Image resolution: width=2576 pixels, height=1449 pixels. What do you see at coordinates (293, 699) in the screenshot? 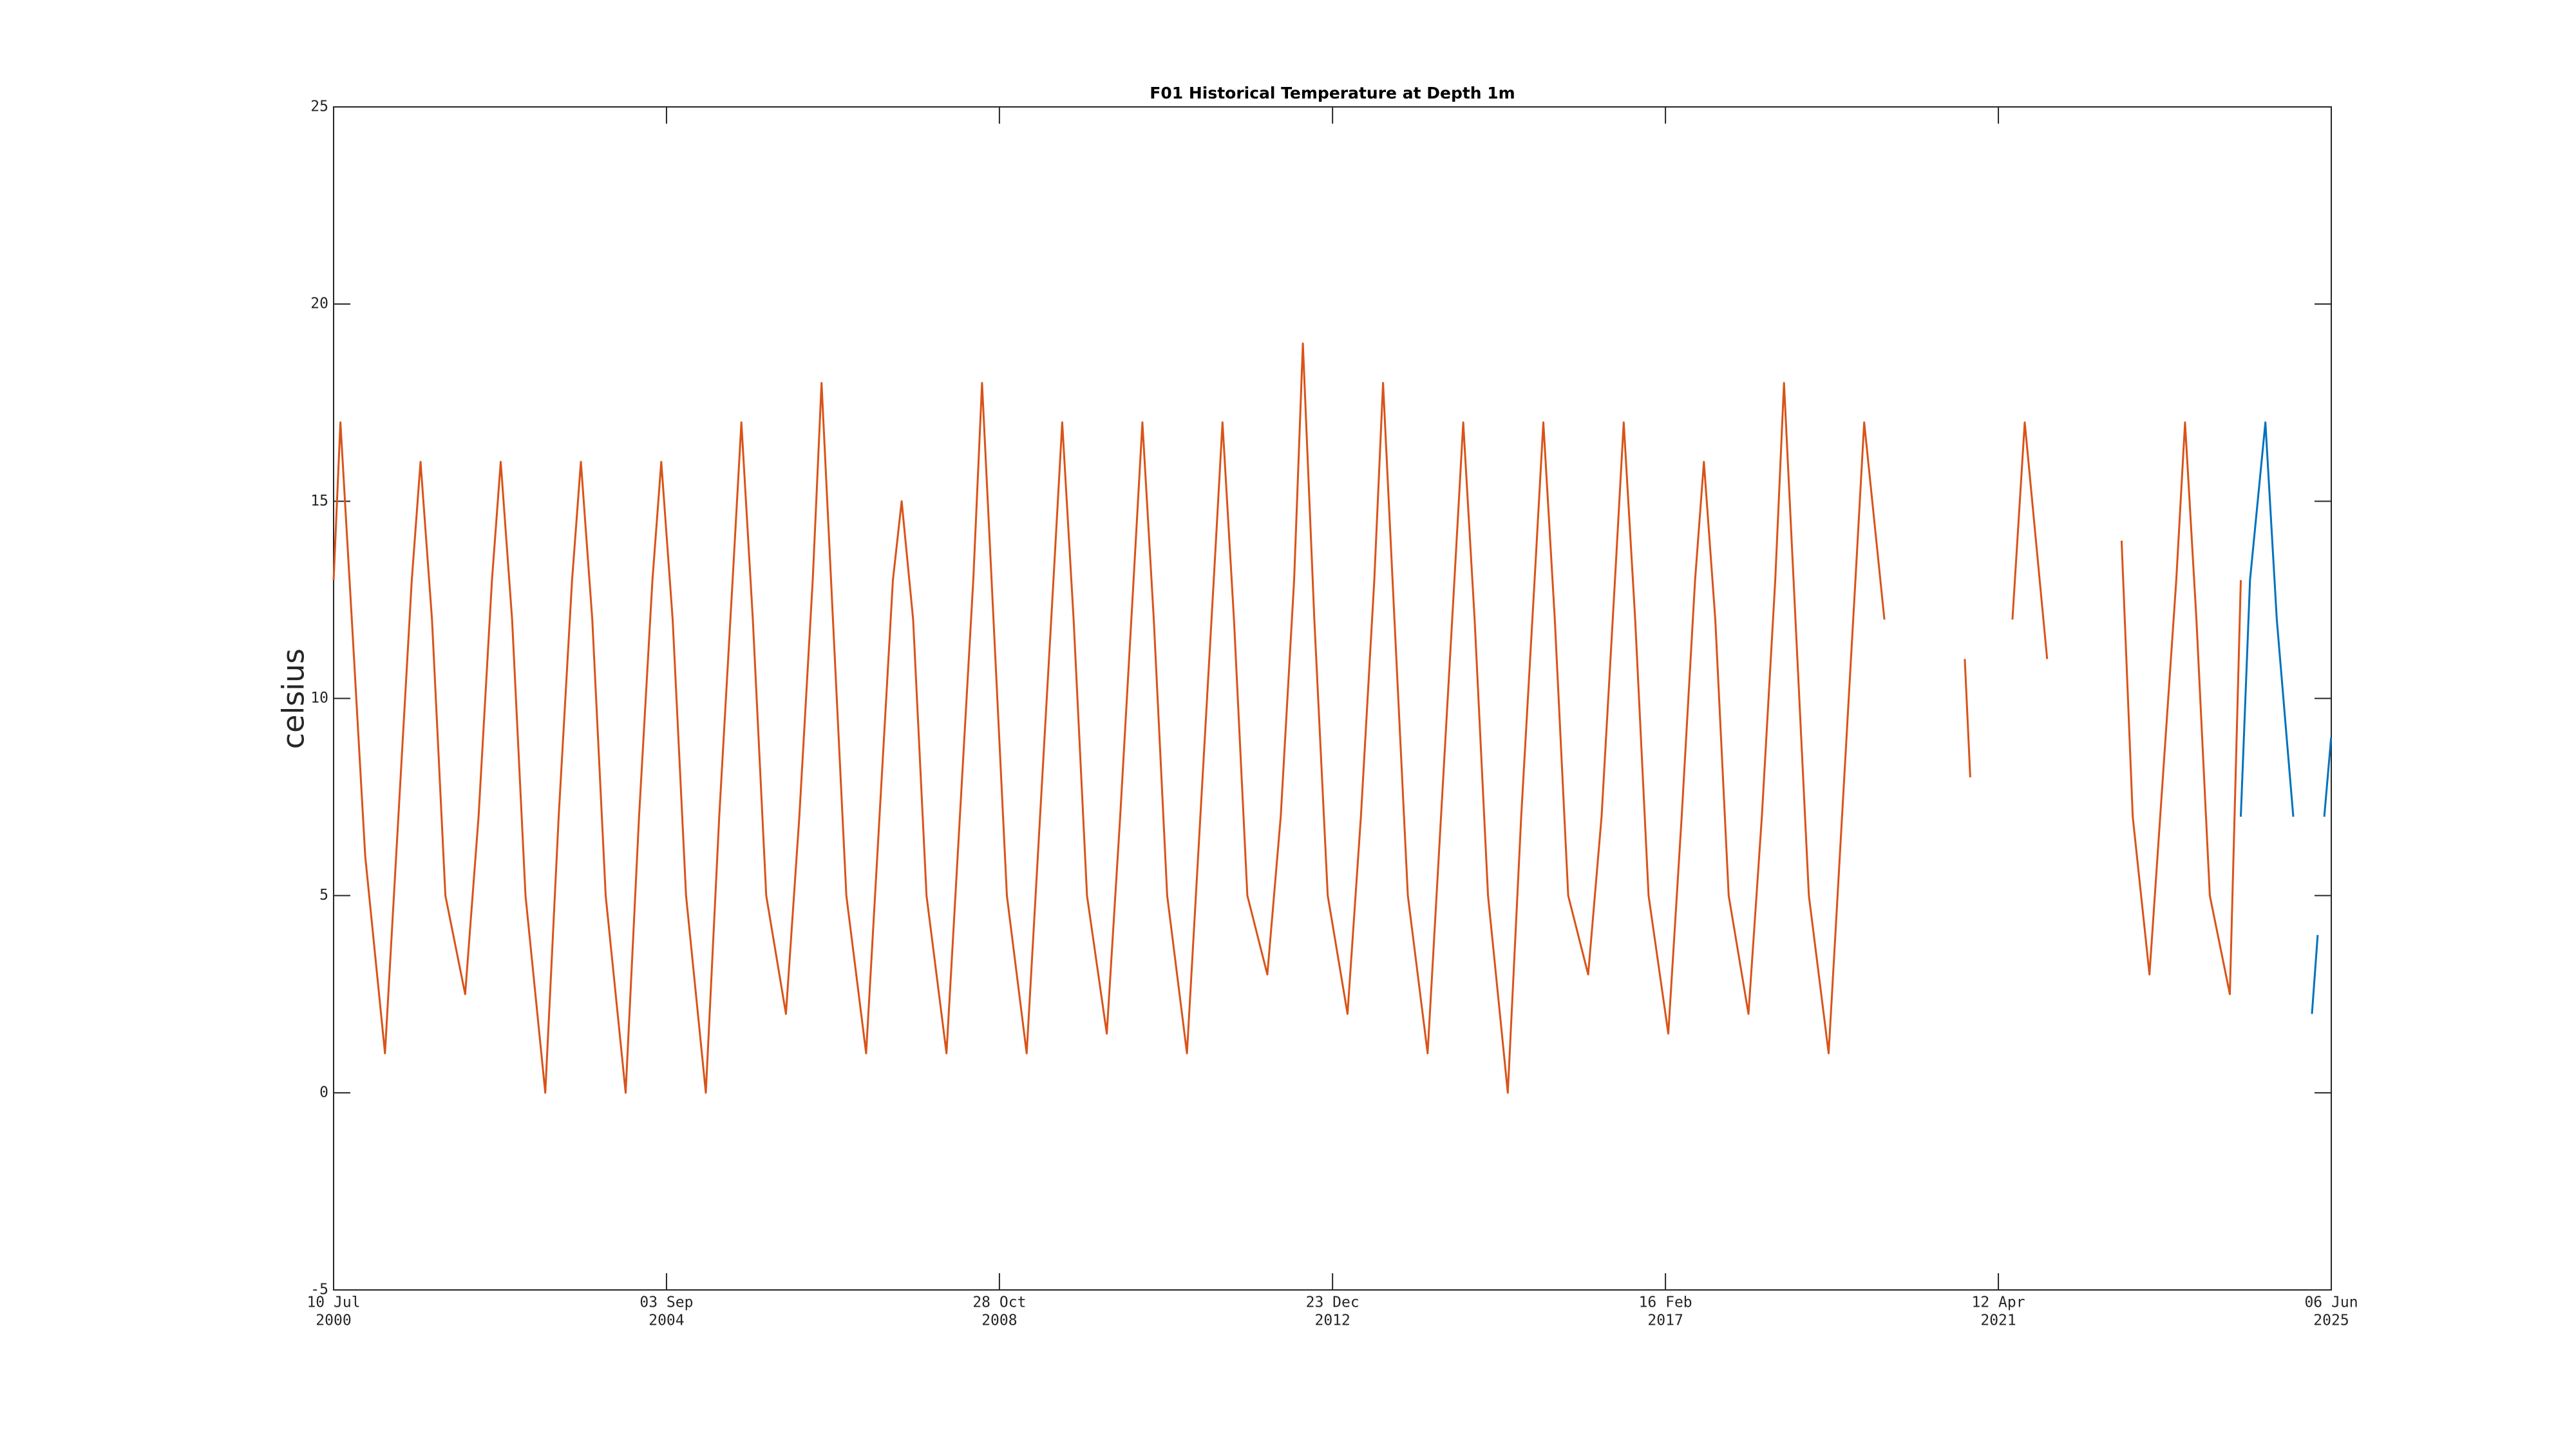
I see `y-axis-label: celsius` at bounding box center [293, 699].